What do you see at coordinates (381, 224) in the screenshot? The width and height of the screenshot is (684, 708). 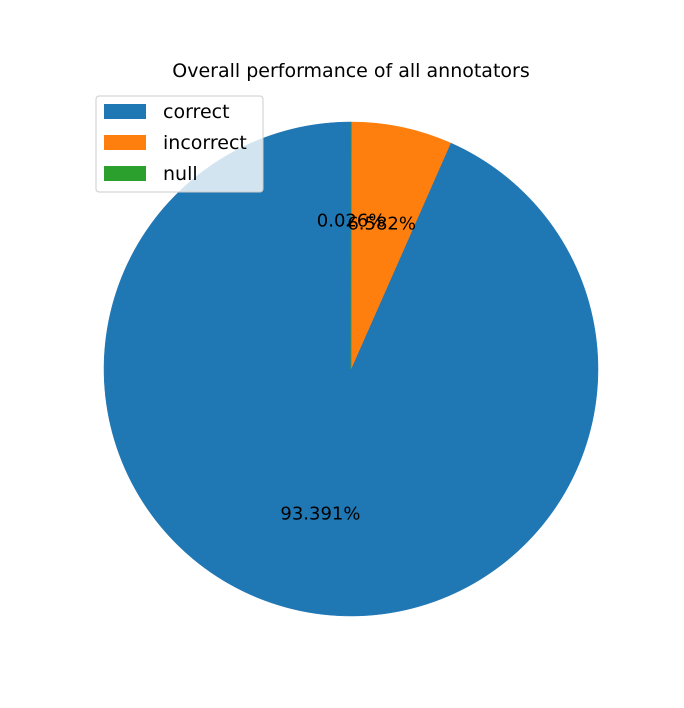 I see `pie-label-incorrect: 6.582%` at bounding box center [381, 224].